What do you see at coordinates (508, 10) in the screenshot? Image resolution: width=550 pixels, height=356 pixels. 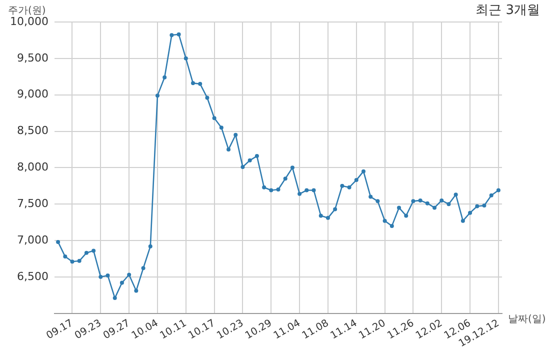 I see `chart-title: 최근 3개월` at bounding box center [508, 10].